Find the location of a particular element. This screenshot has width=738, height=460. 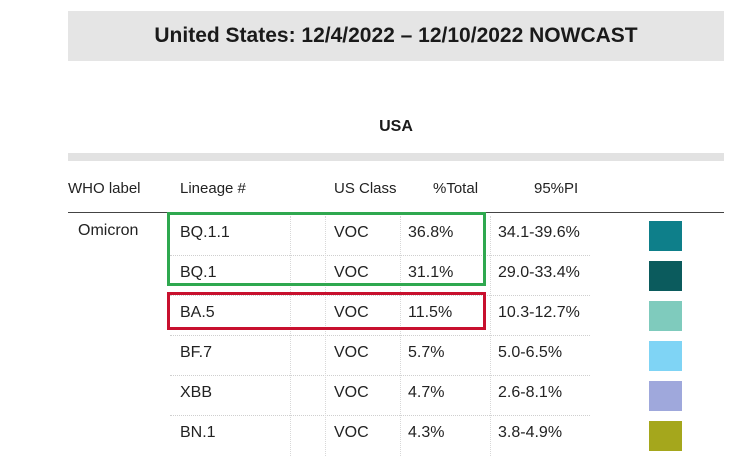

lineage-cell: BA.5 is located at coordinates (197, 312).